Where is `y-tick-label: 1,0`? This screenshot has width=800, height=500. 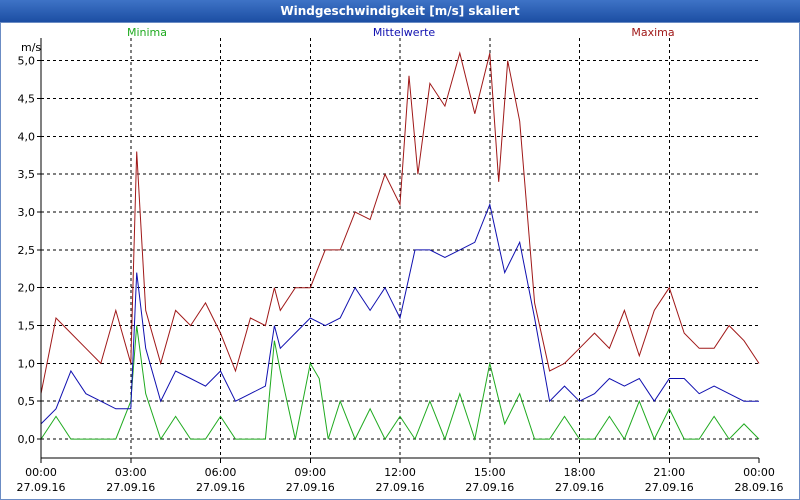
y-tick-label: 1,0 is located at coordinates (27, 363).